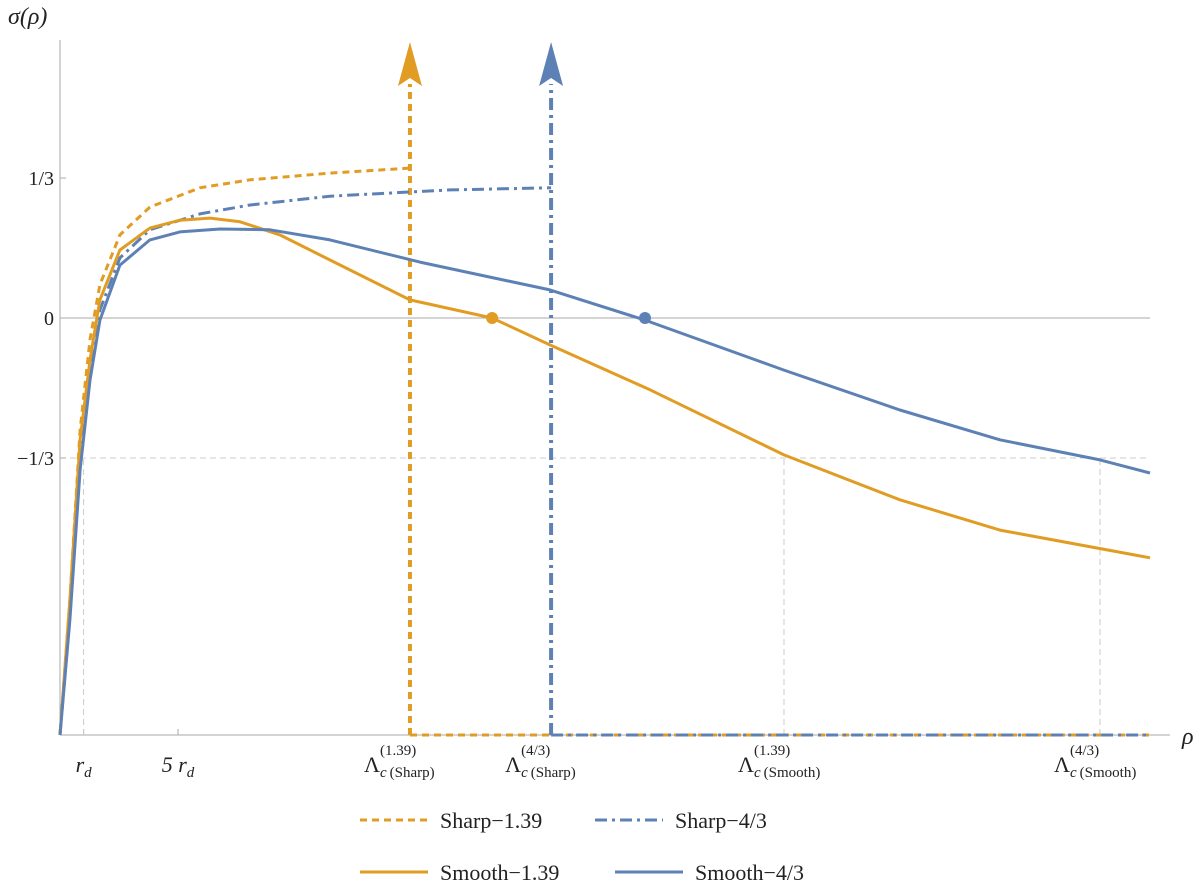  What do you see at coordinates (540, 762) in the screenshot?
I see `x-tick-label: Λ(4/3) c (Sharp)` at bounding box center [540, 762].